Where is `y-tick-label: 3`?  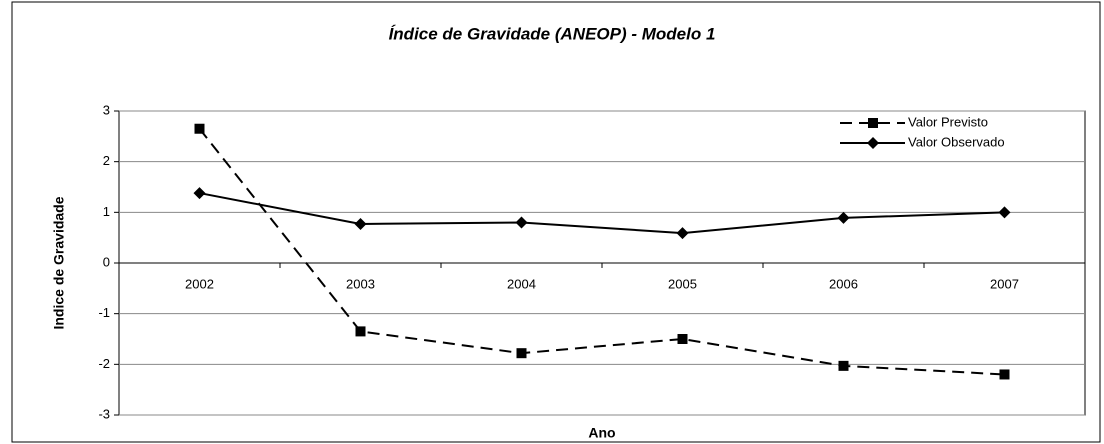
y-tick-label: 3 is located at coordinates (106, 109).